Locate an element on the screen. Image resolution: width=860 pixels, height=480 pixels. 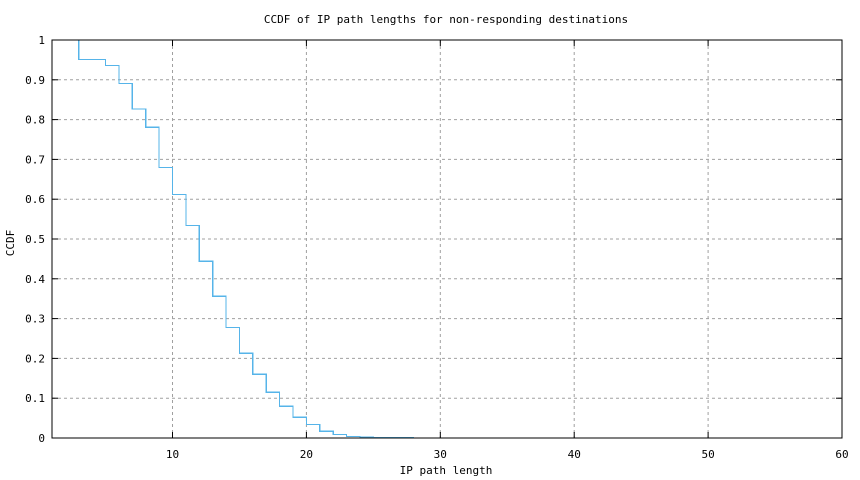
x-tick-label: 20 is located at coordinates (306, 454).